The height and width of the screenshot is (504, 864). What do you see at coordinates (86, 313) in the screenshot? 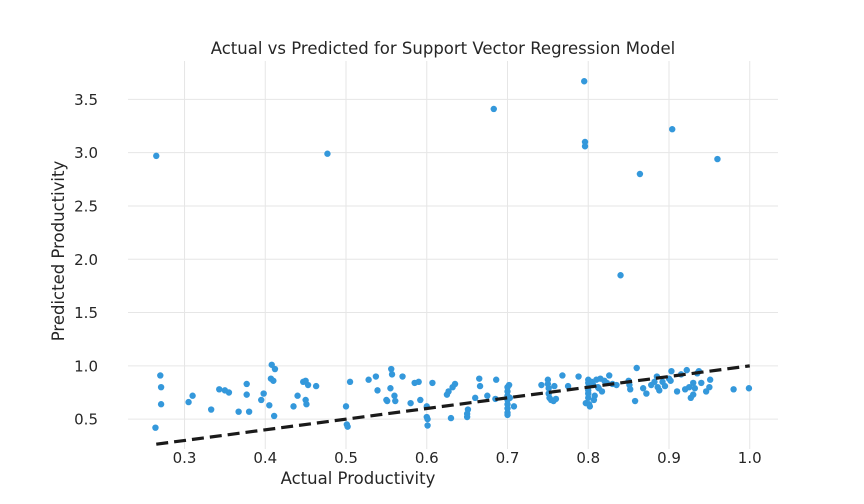
I see `y-tick-label: 1.5` at bounding box center [86, 313].